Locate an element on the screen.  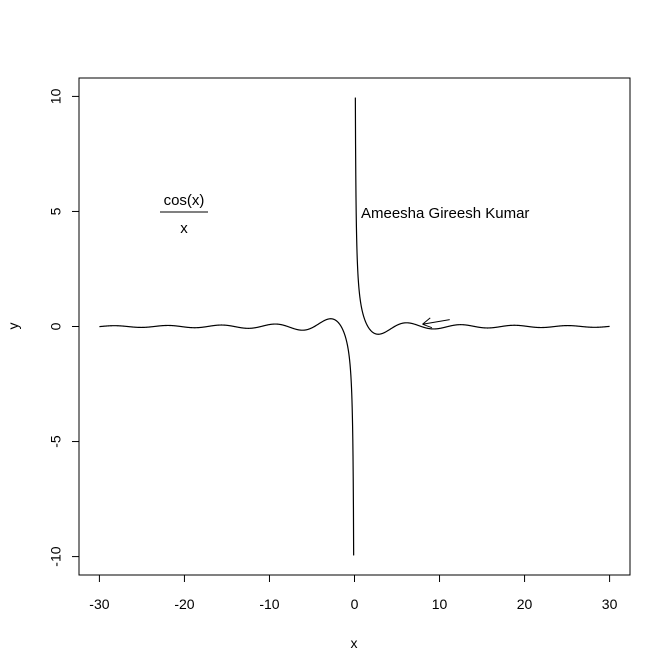
y-tick-label: 5 is located at coordinates (56, 211).